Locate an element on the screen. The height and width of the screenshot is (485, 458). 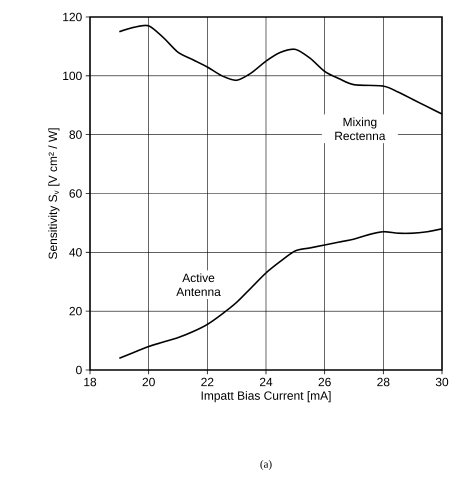
y-axis-title: Sensitivity S$_{v}$ [V cm² / W] is located at coordinates (54, 193).